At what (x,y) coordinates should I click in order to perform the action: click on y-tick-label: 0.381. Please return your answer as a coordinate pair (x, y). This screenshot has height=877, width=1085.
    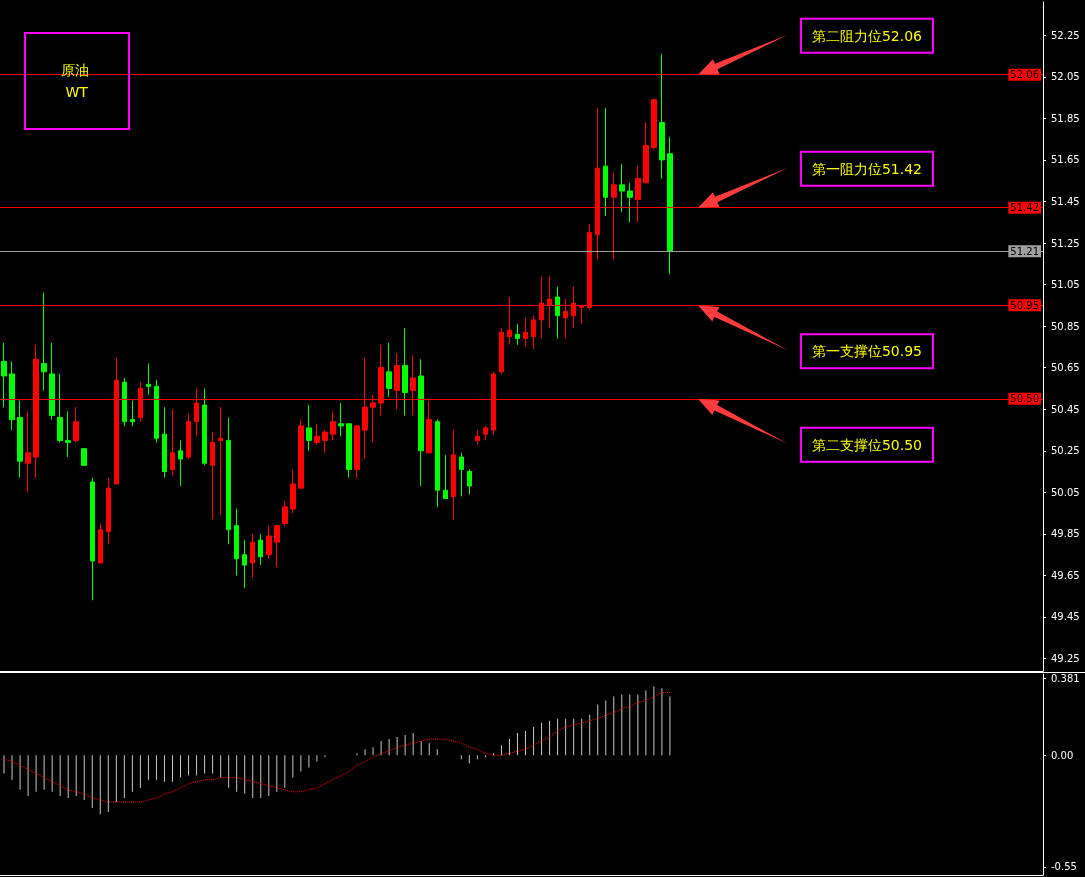
    Looking at the image, I should click on (1065, 678).